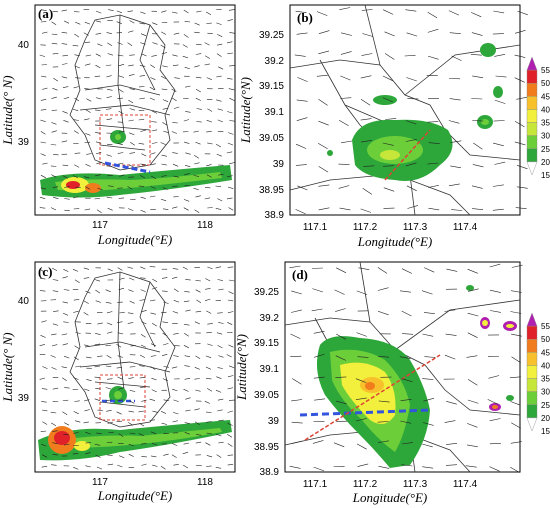 The height and width of the screenshot is (508, 550). I want to click on panel-b-red-line, so click(407, 155).